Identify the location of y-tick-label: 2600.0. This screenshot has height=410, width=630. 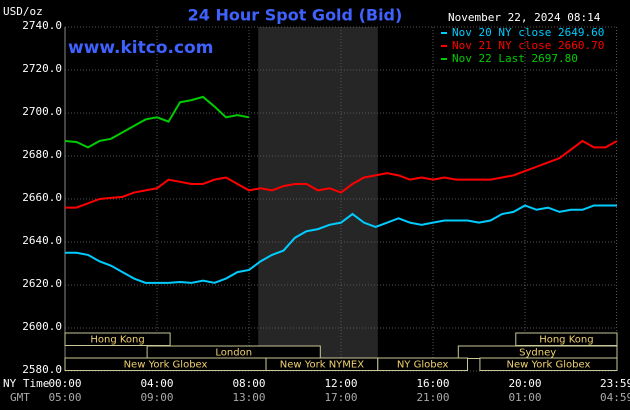
(42, 326).